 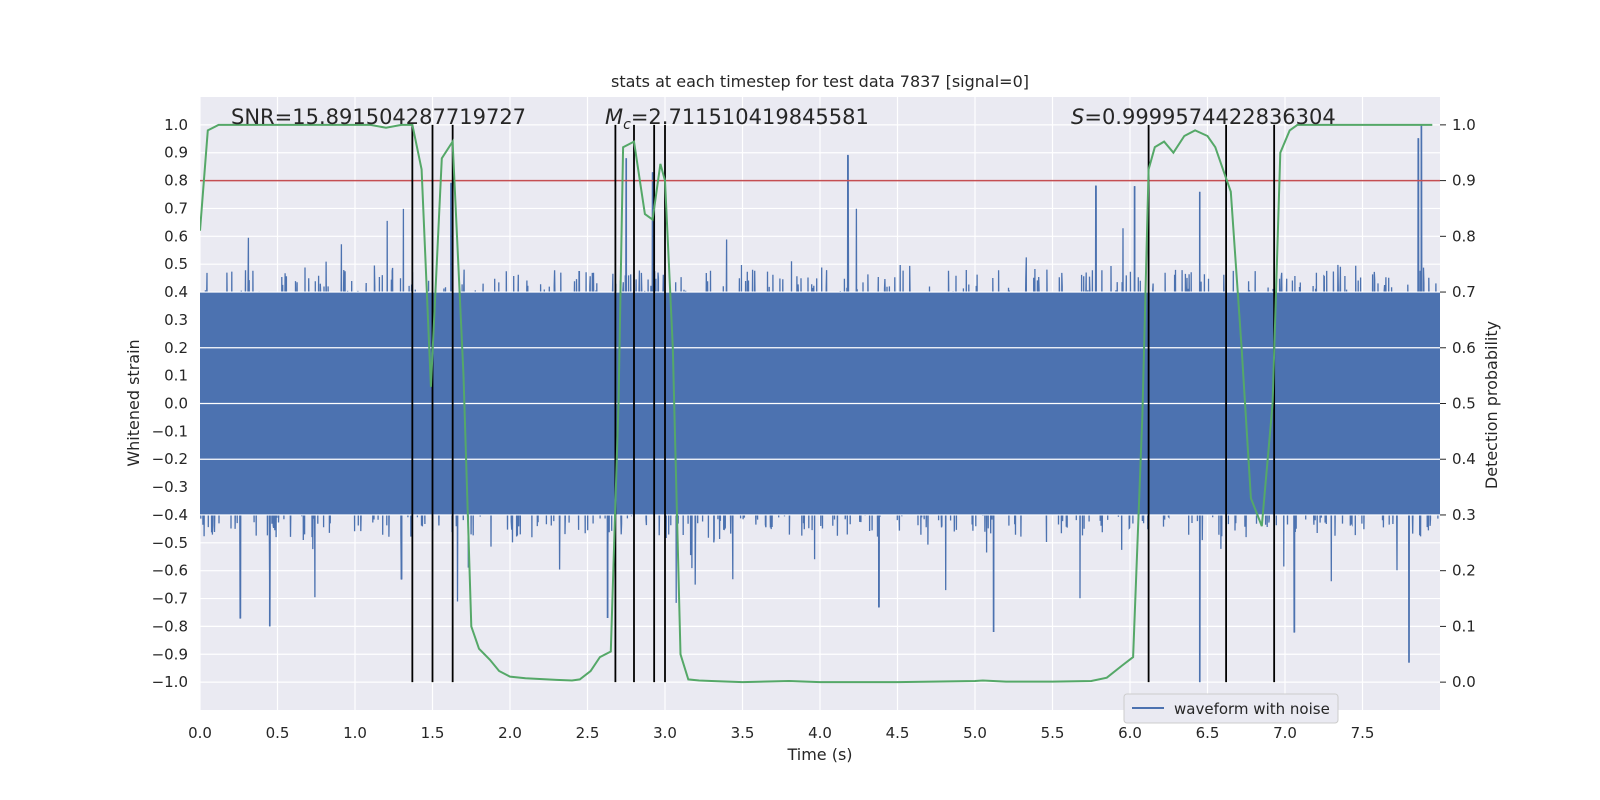 I want to click on y-tick-label: 0.6, so click(x=176, y=236).